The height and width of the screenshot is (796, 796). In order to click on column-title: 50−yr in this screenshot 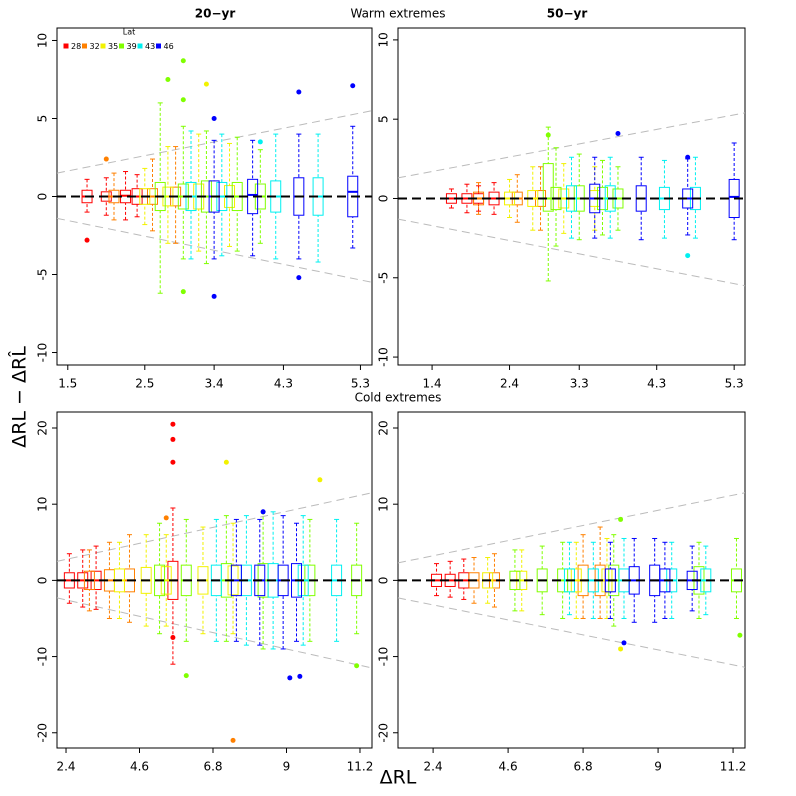, I will do `click(567, 14)`.